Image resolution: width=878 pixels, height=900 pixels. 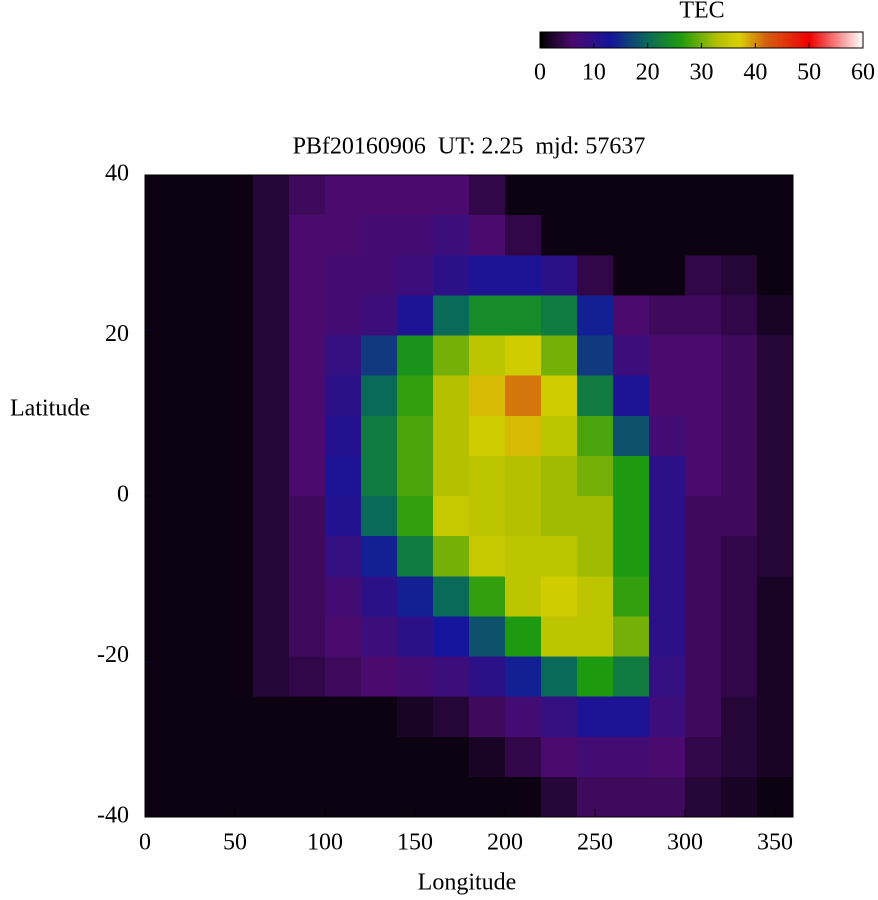 What do you see at coordinates (415, 843) in the screenshot?
I see `x-tick-label: 150` at bounding box center [415, 843].